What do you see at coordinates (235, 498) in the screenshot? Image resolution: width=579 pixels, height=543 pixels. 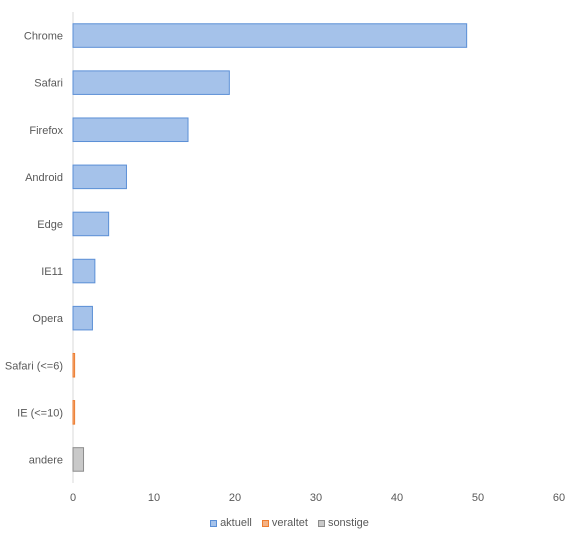 I see `x-tick-label: 20` at bounding box center [235, 498].